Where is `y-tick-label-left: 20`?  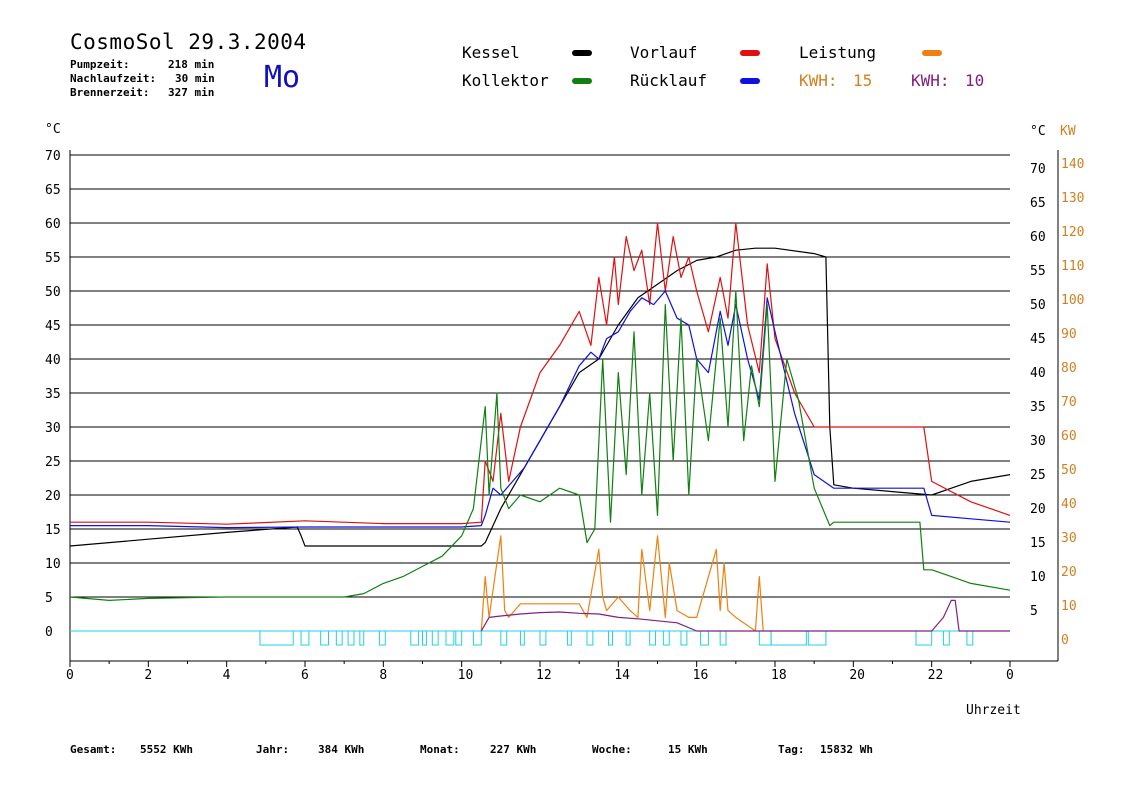
y-tick-label-left: 20 is located at coordinates (53, 496).